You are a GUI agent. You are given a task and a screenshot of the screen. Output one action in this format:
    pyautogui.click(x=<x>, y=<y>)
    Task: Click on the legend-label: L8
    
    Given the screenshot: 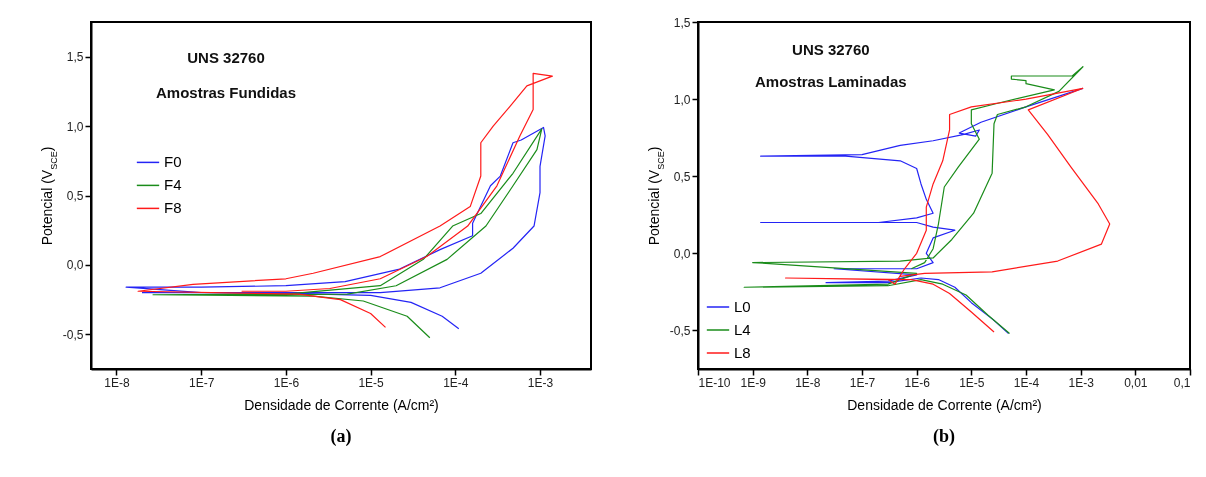 What is the action you would take?
    pyautogui.click(x=742, y=352)
    